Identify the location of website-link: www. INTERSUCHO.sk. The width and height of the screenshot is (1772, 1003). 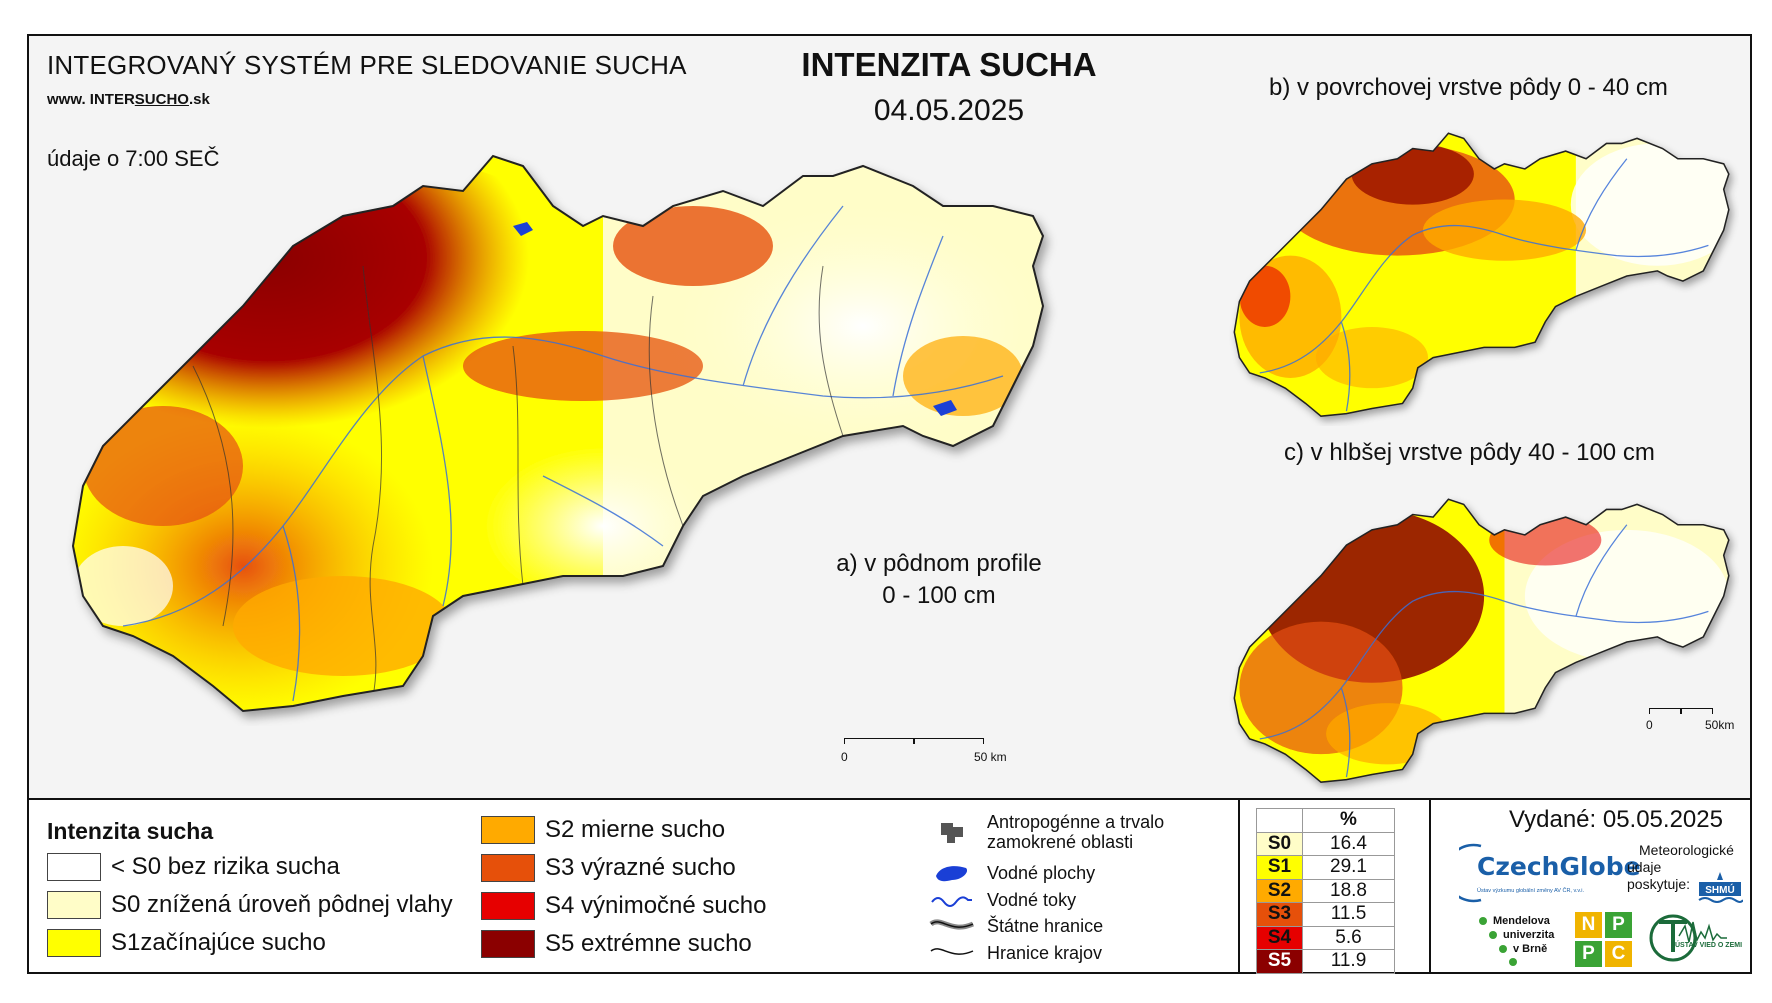
(128, 99).